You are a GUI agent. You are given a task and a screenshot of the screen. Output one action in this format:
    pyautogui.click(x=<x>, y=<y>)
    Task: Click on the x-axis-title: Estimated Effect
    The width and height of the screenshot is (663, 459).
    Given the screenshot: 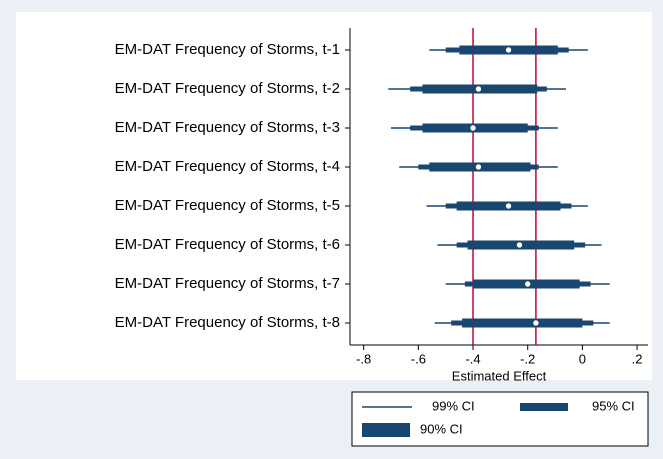 What is the action you would take?
    pyautogui.click(x=499, y=375)
    